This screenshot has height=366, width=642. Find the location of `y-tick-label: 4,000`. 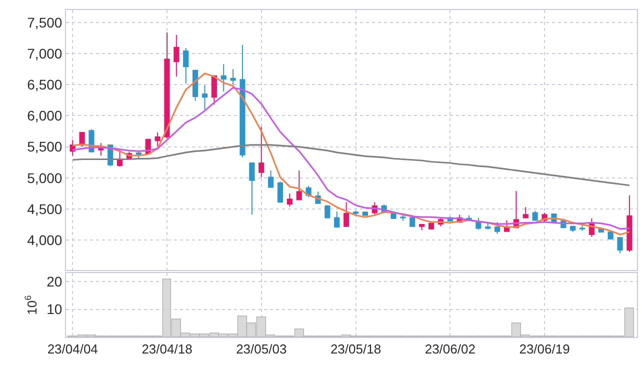

y-tick-label: 4,000 is located at coordinates (44, 240).